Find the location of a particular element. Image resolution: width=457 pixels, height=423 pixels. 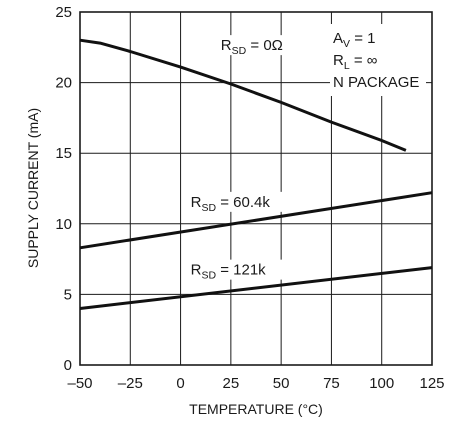

x-tick-label: –25 is located at coordinates (130, 383).